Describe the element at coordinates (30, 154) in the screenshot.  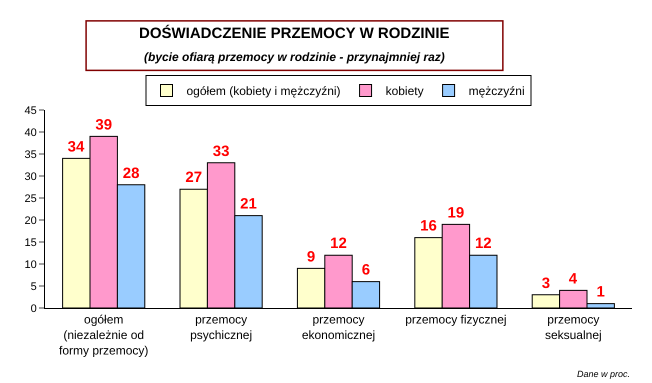
I see `y-tick-label: 35` at that location.